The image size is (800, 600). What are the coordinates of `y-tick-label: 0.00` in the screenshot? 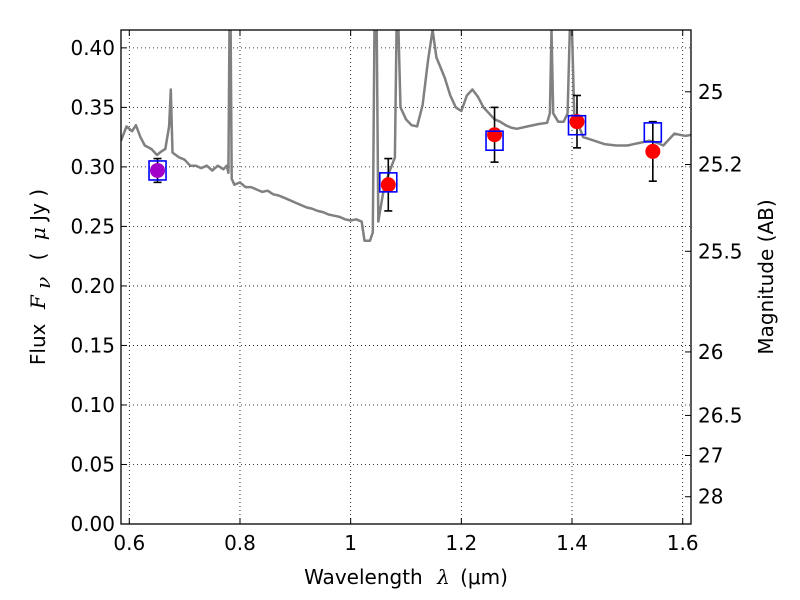 It's located at (92, 524).